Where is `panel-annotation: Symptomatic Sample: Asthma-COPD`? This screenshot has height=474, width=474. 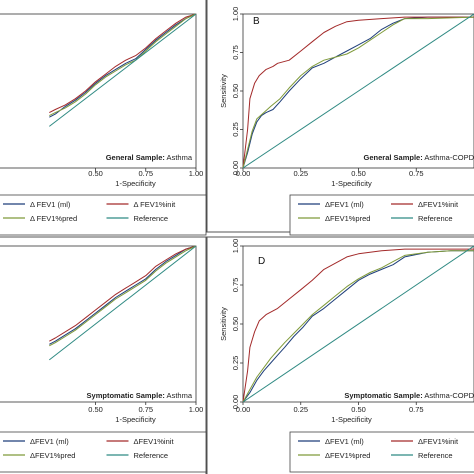
panel-annotation: Symptomatic Sample: Asthma-COPD is located at coordinates (409, 395).